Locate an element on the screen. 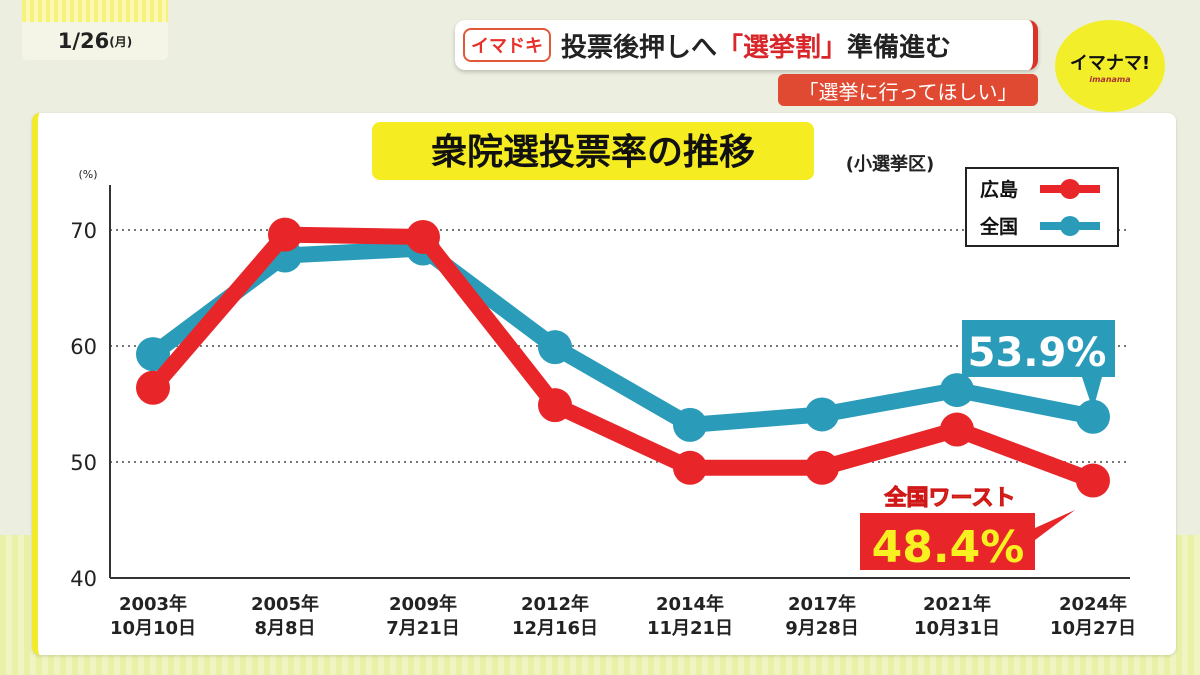 The width and height of the screenshot is (1200, 675). date: 1/26 is located at coordinates (83, 41).